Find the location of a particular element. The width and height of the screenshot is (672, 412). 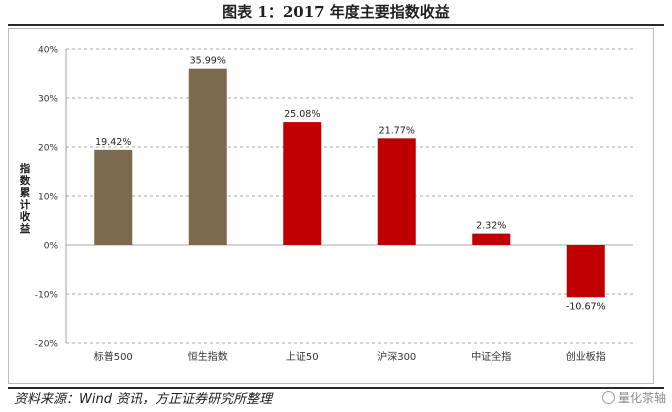

category-label: 沪深300 is located at coordinates (396, 356).